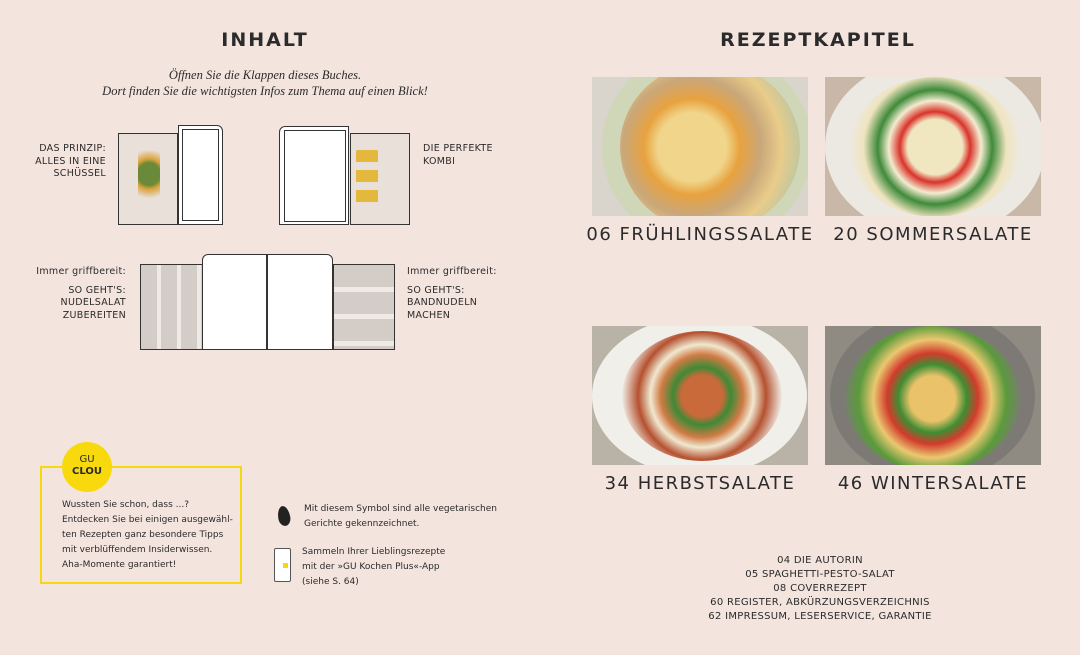 The image size is (1080, 655). I want to click on chapter-photo-sommer, so click(933, 146).